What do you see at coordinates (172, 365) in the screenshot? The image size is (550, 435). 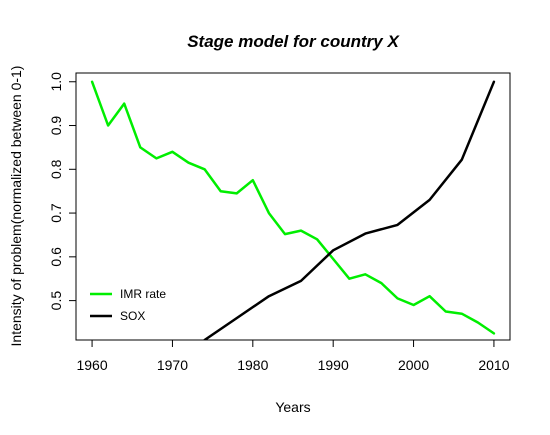 I see `x-tick-label: 1970` at bounding box center [172, 365].